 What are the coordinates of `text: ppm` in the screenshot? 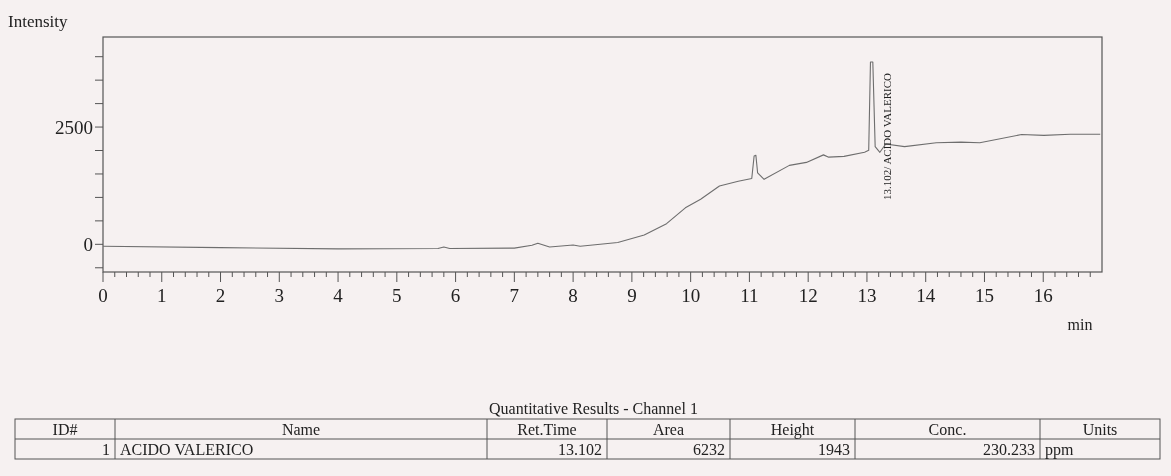 It's located at (1059, 450).